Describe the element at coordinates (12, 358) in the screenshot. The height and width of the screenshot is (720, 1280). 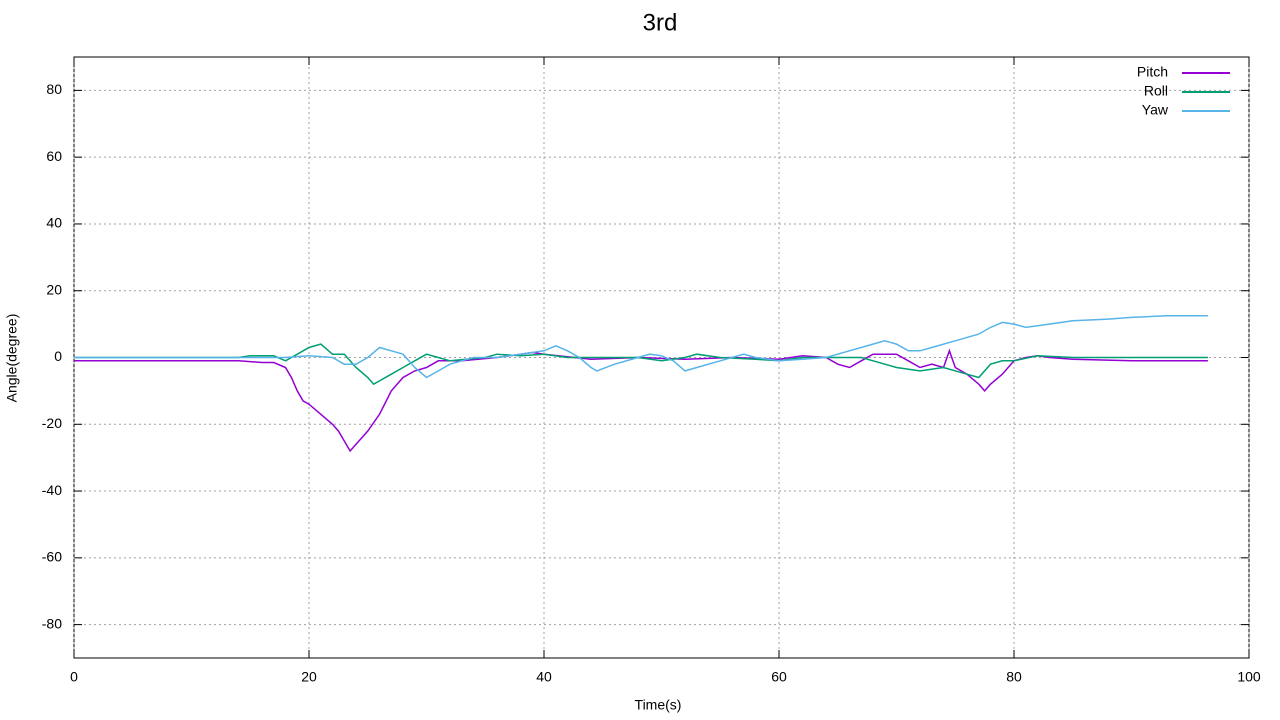
I see `y-axis-label: Angle(degree)` at that location.